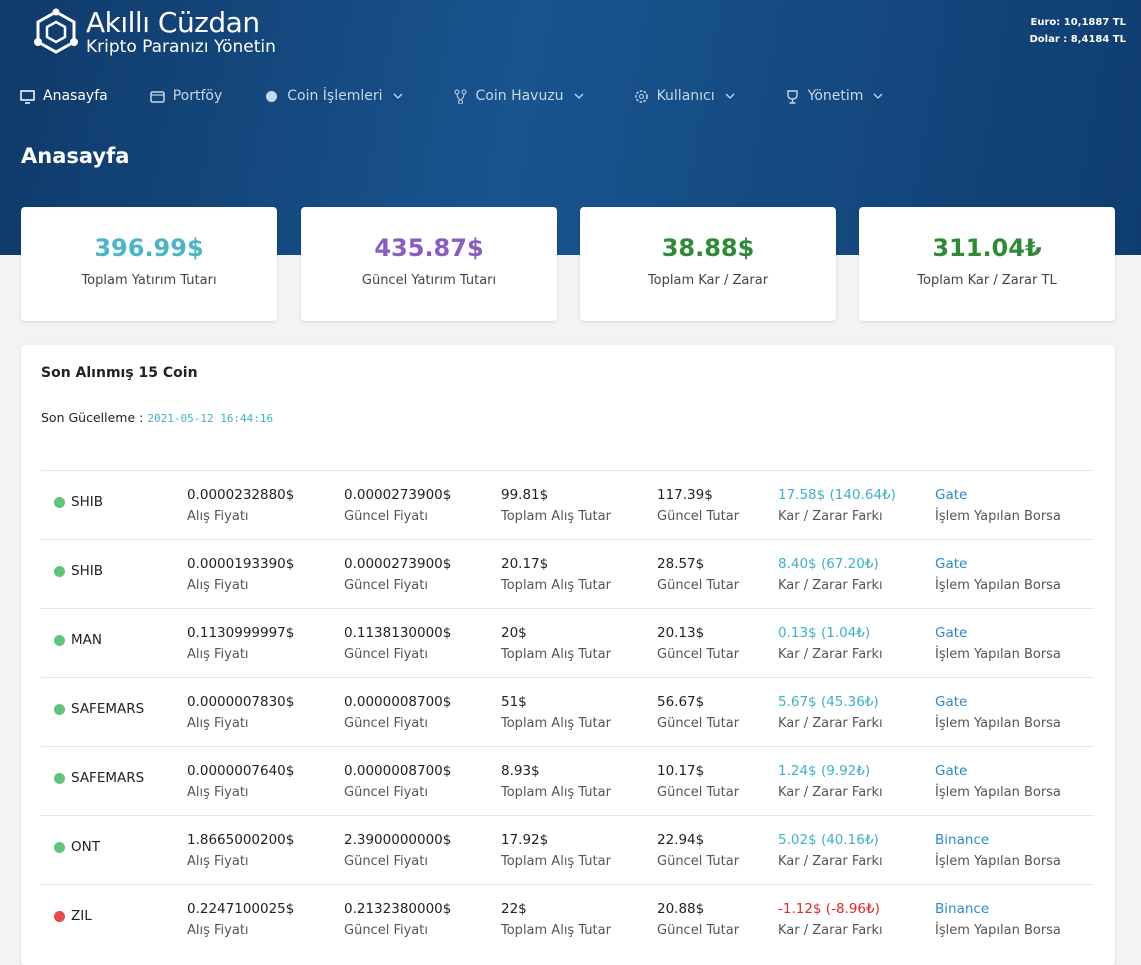  Describe the element at coordinates (987, 264) in the screenshot. I see `stat-card: 311.04₺ Toplam Kar / Zarar TL` at that location.